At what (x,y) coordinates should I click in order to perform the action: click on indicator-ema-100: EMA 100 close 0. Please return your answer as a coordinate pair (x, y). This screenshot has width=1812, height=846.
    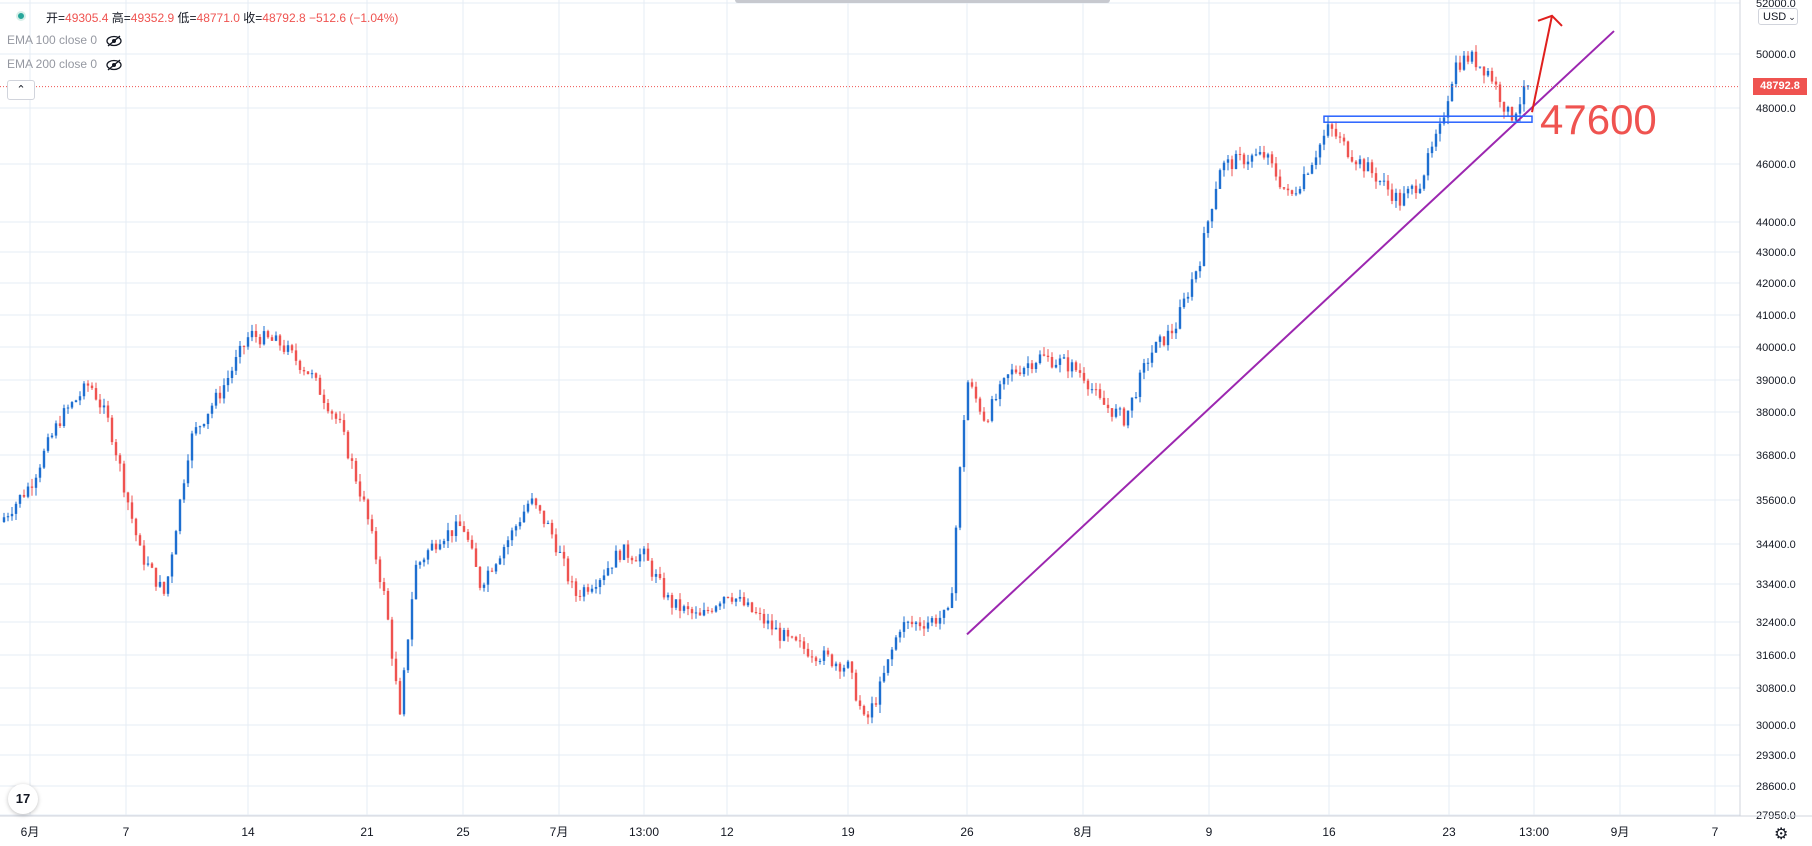
    Looking at the image, I should click on (65, 40).